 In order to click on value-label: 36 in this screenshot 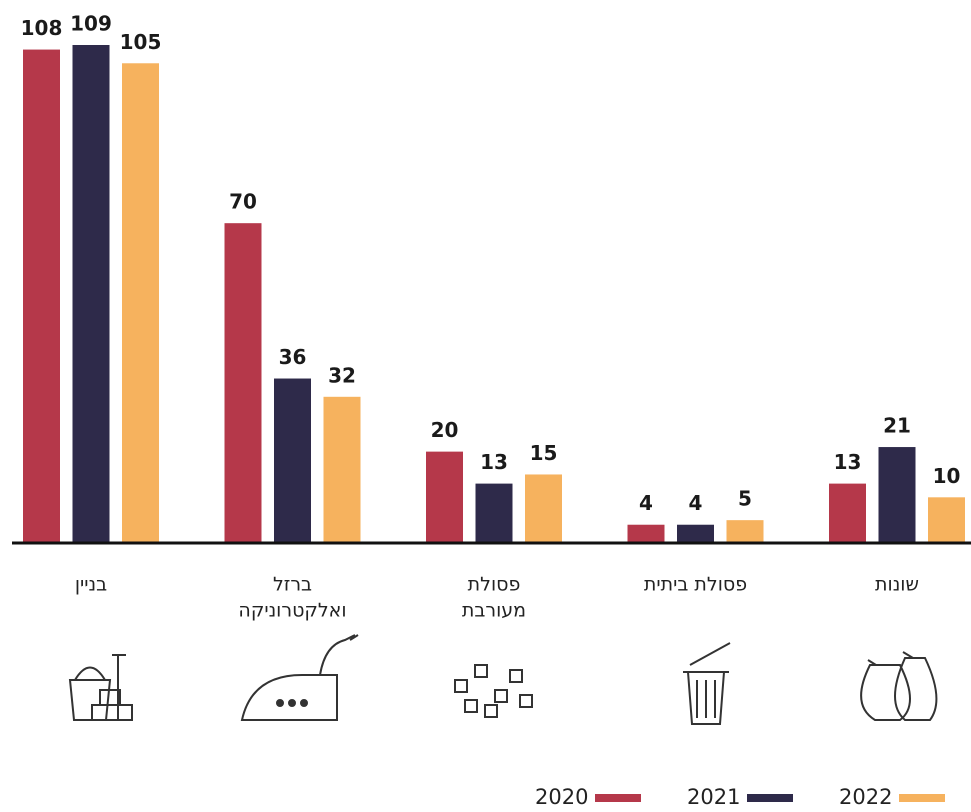, I will do `click(293, 357)`.